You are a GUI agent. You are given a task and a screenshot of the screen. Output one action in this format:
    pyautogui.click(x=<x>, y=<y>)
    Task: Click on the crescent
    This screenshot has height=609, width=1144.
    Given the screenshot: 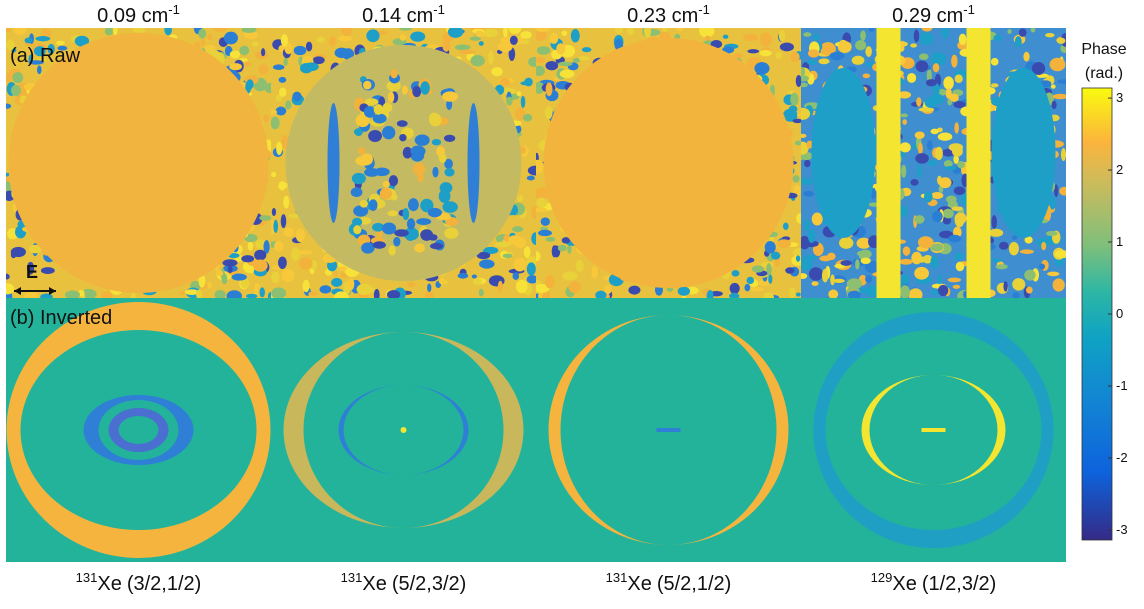 What is the action you would take?
    pyautogui.click(x=138, y=430)
    